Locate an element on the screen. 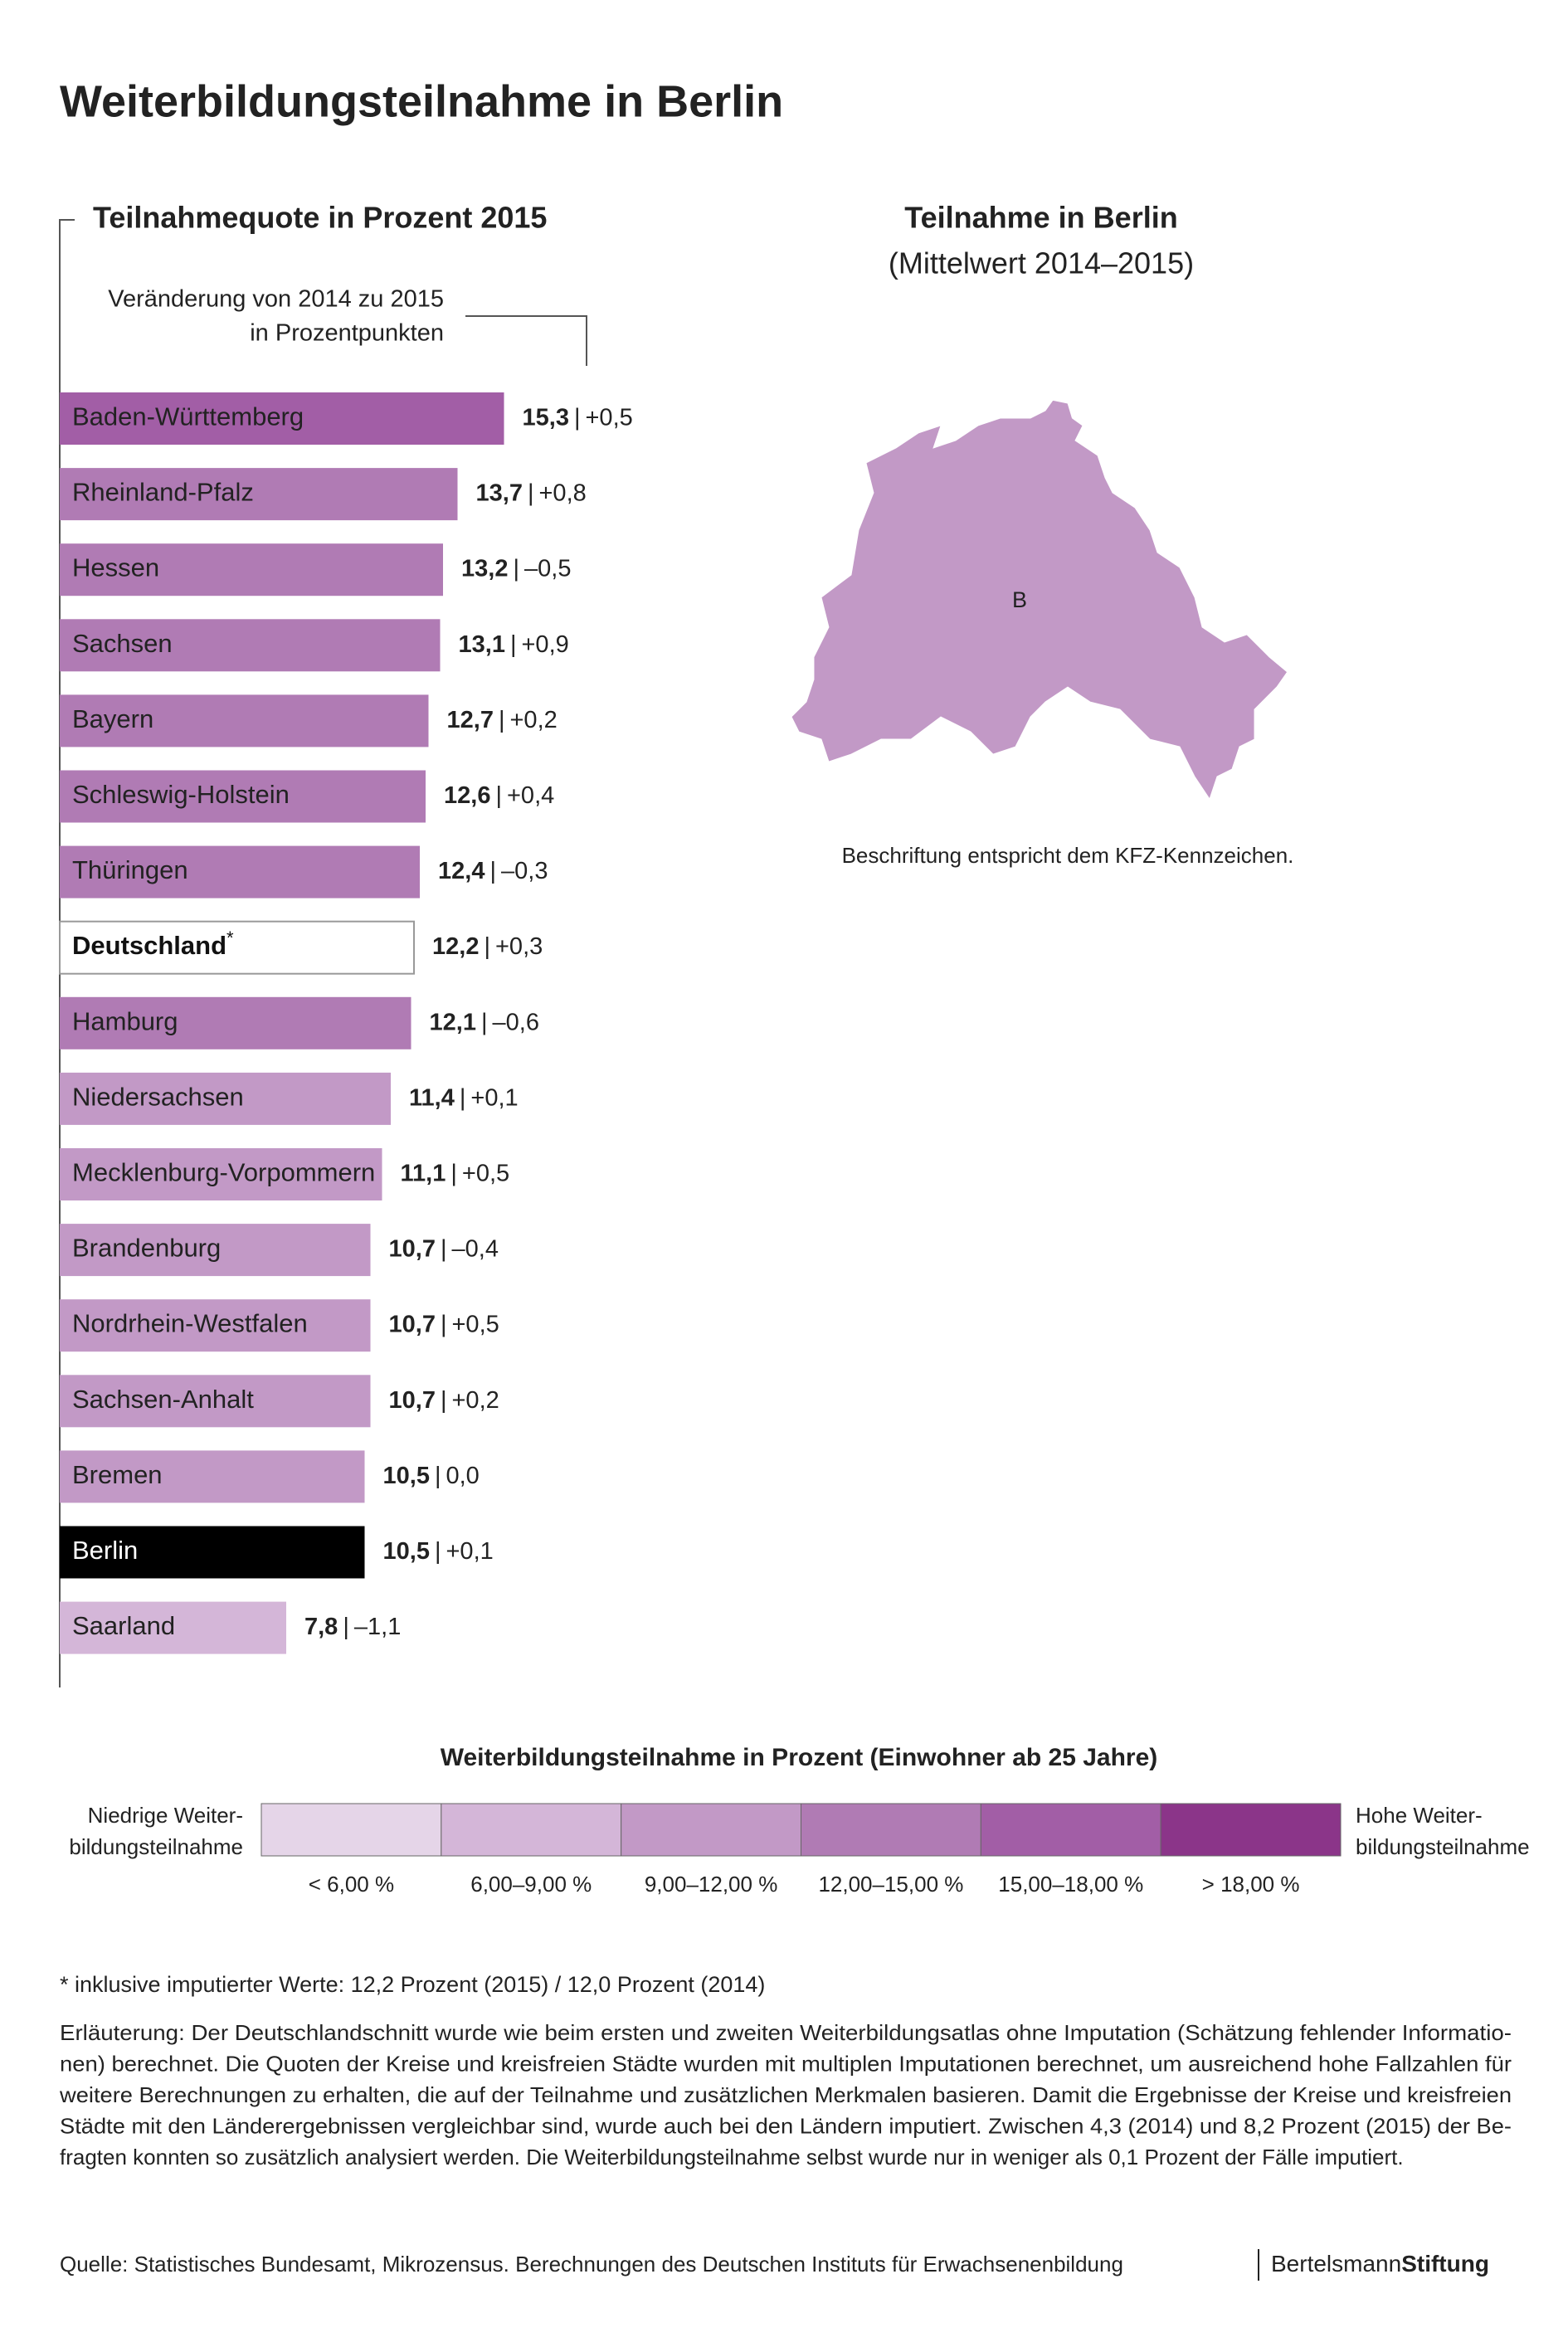 Image resolution: width=1568 pixels, height=2352 pixels. value: 7,8 is located at coordinates (321, 1627).